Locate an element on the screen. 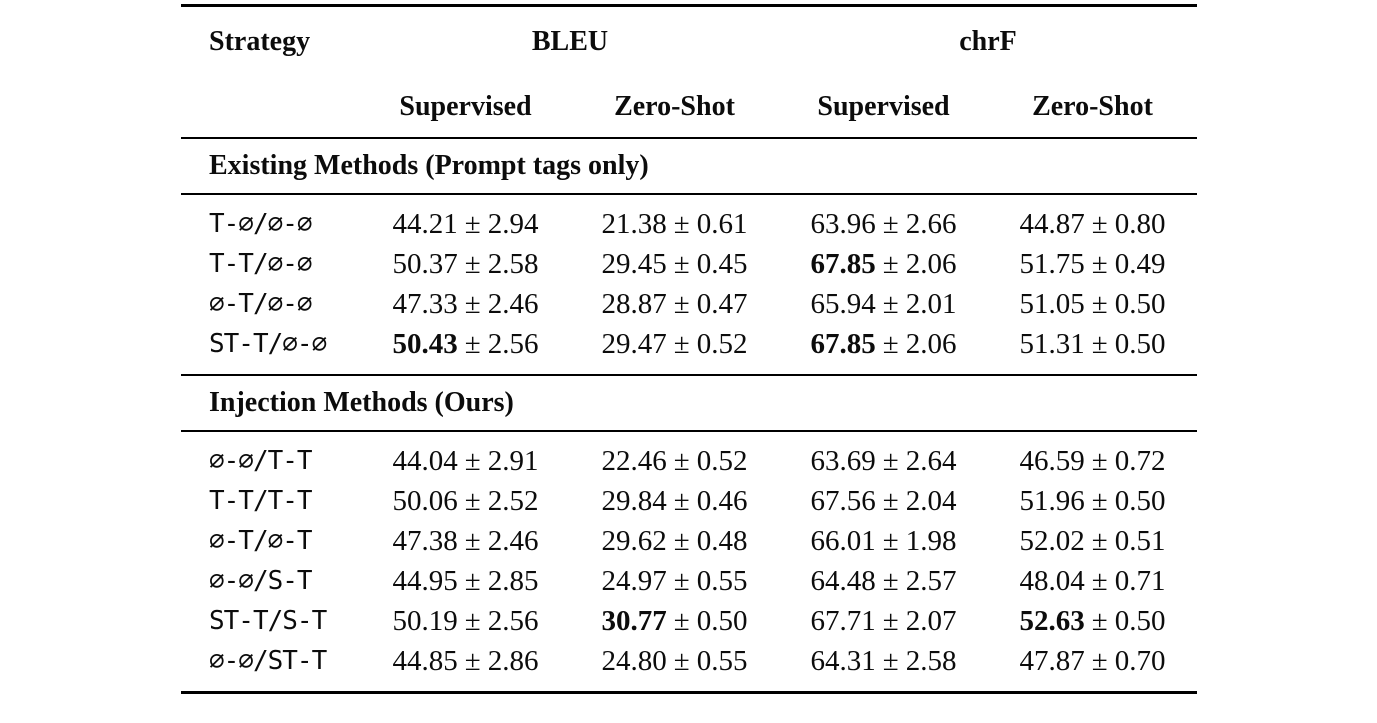 This screenshot has width=1377, height=723. score-value: 44.85 is located at coordinates (425, 660).